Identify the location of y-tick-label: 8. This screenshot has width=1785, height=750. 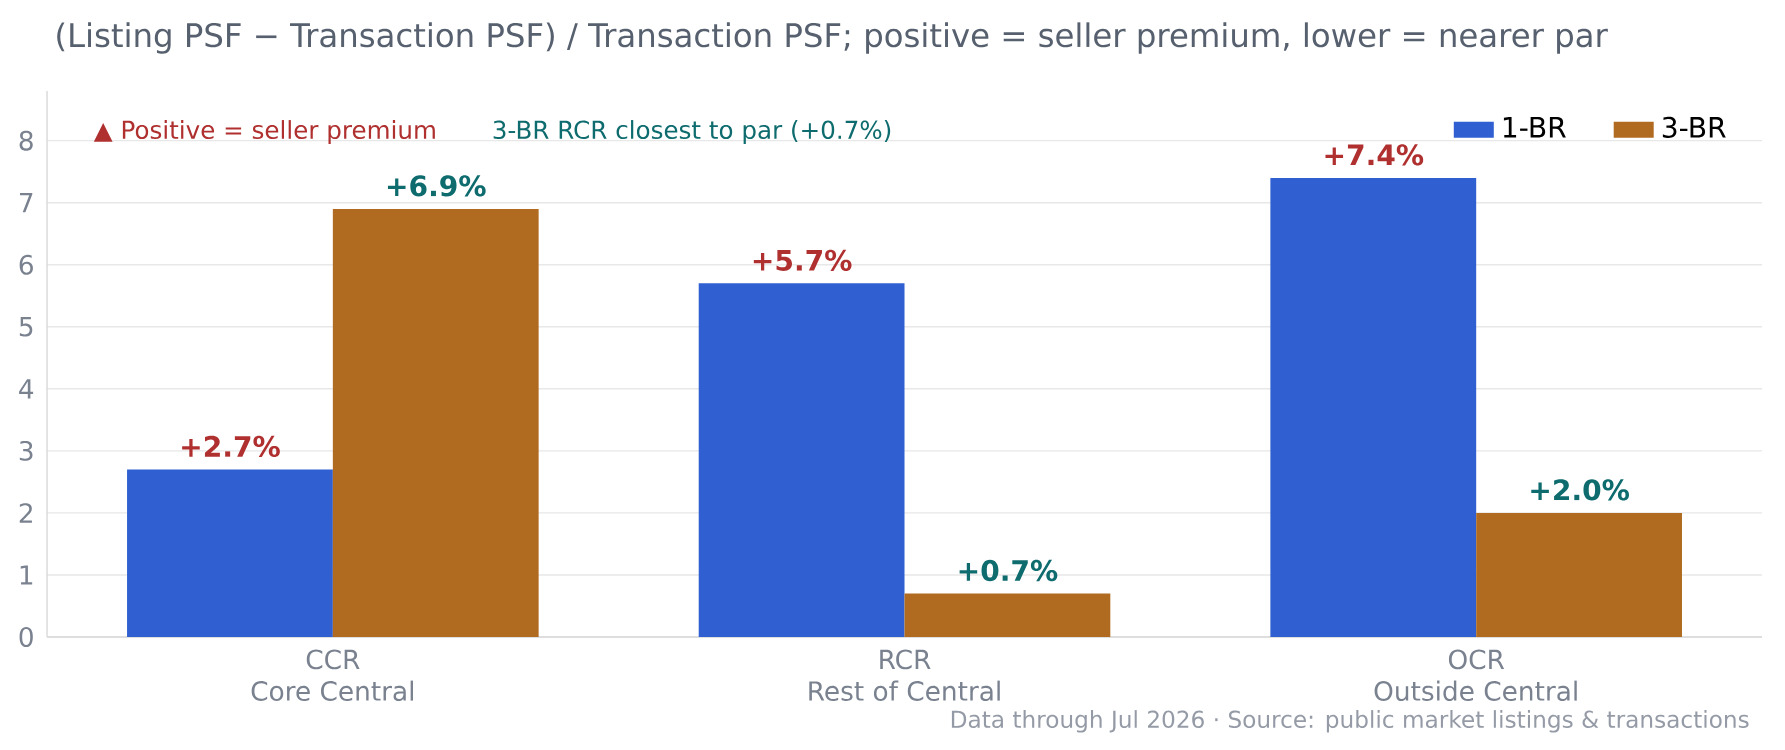
(26, 140).